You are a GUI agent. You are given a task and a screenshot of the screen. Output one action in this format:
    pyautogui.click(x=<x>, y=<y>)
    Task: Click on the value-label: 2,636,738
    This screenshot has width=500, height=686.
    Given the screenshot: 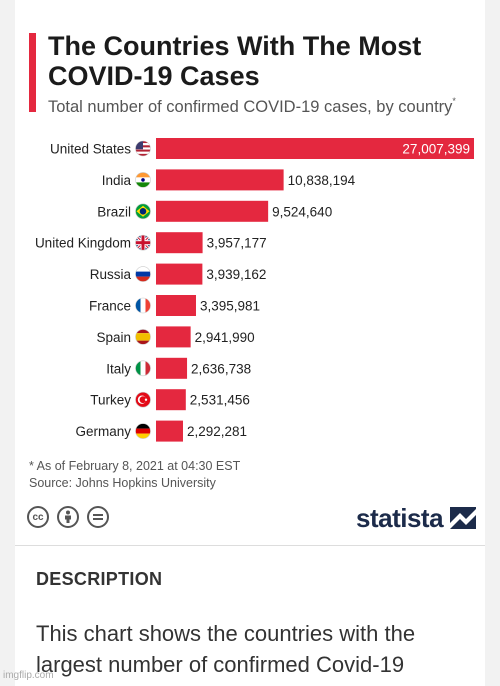 What is the action you would take?
    pyautogui.click(x=221, y=368)
    